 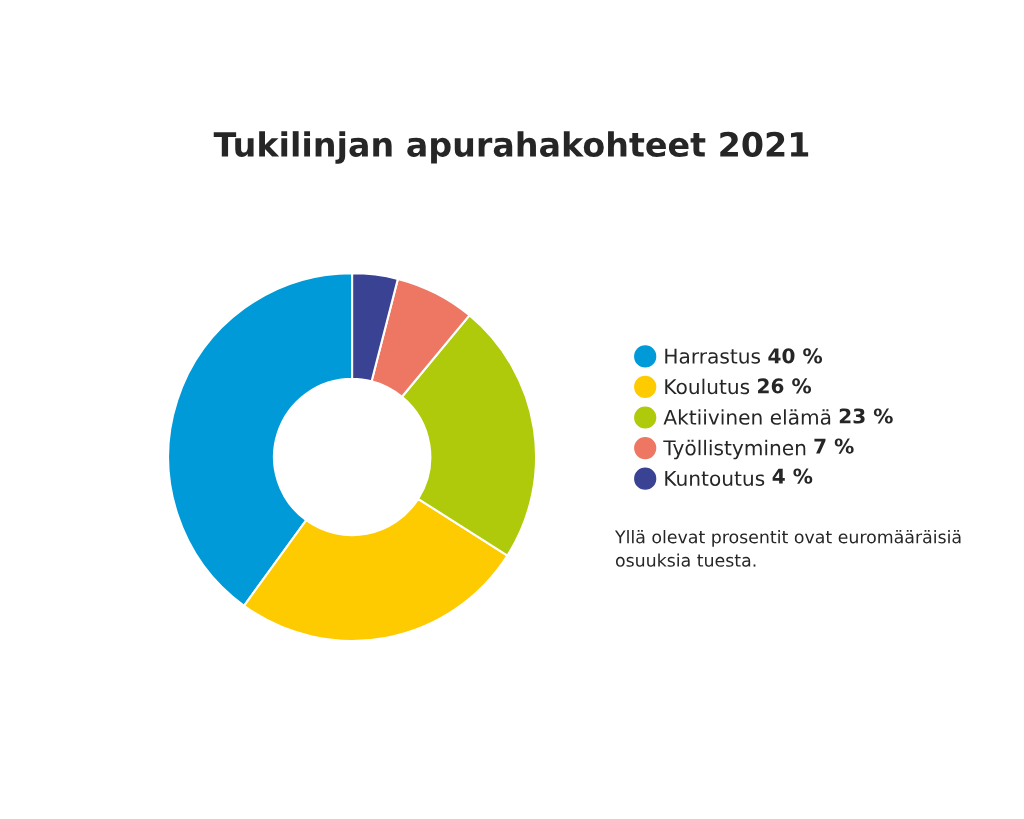 What do you see at coordinates (795, 356) in the screenshot?
I see `data-label: 40 %` at bounding box center [795, 356].